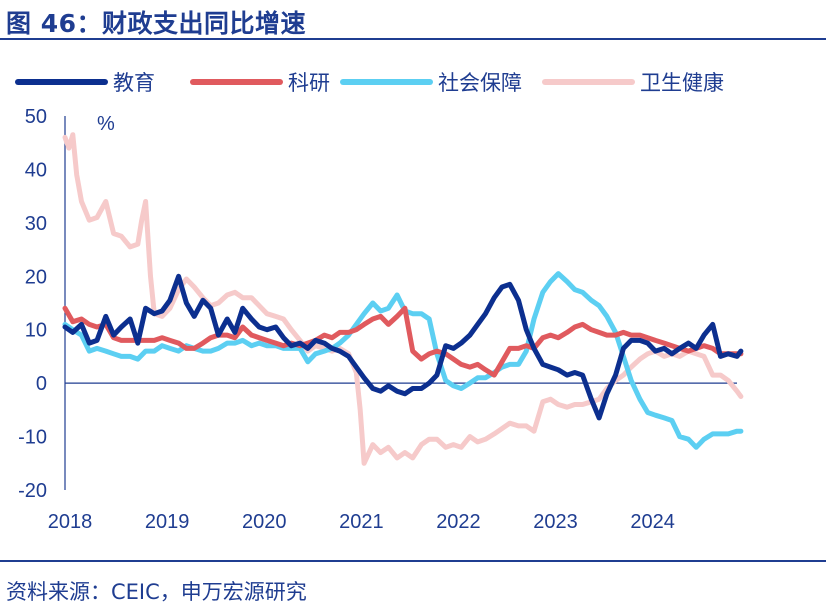 The width and height of the screenshot is (826, 614). What do you see at coordinates (41, 384) in the screenshot?
I see `y-tick-label: 0` at bounding box center [41, 384].